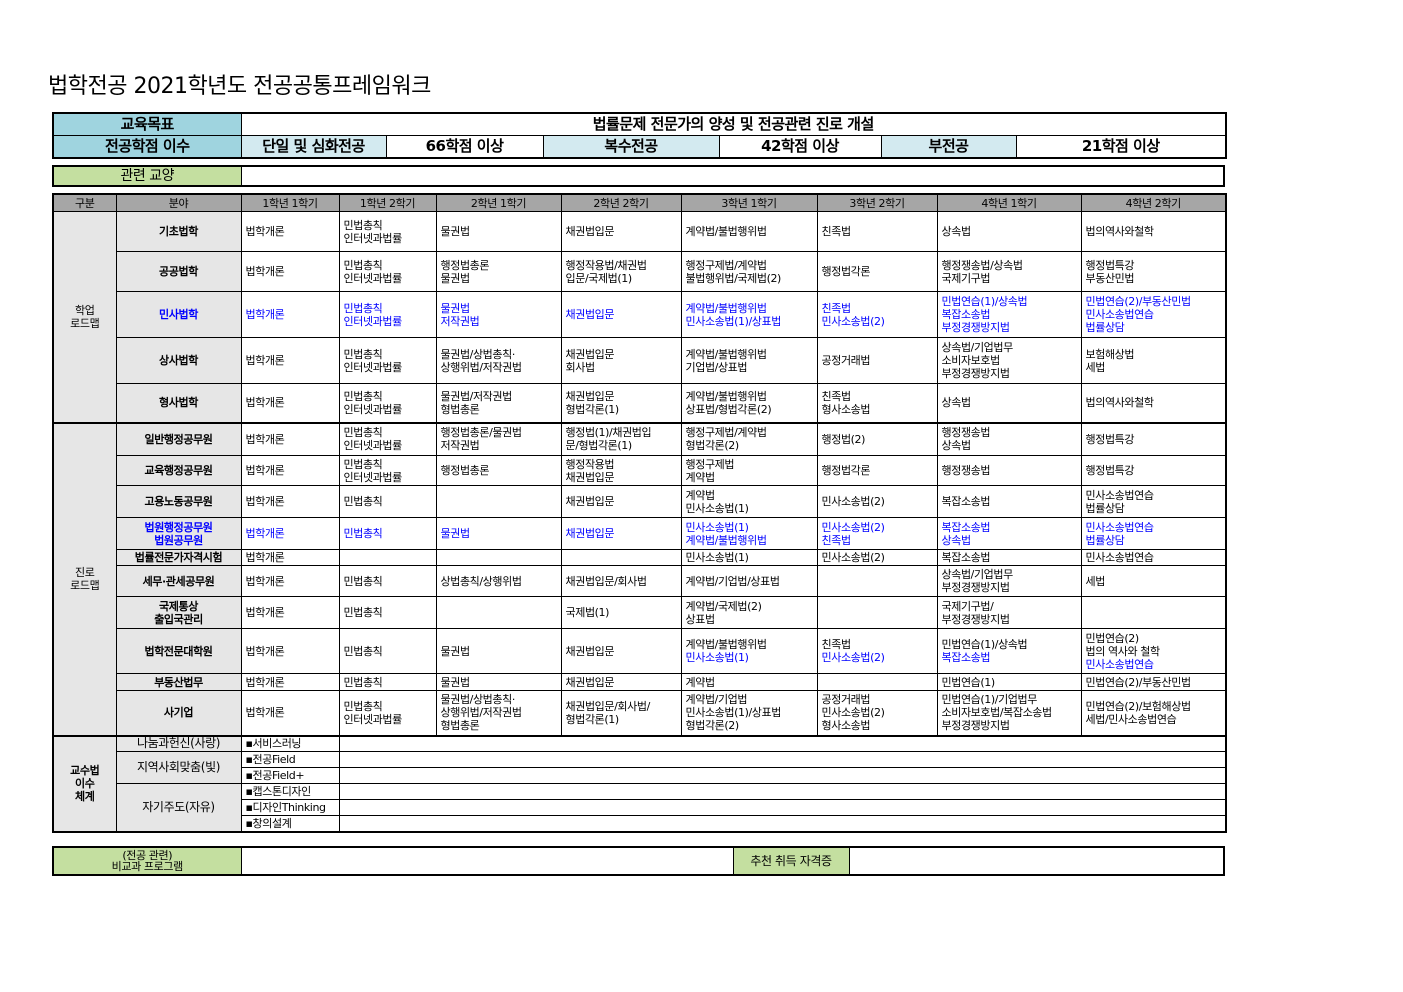 The height and width of the screenshot is (992, 1403). What do you see at coordinates (836, 308) in the screenshot?
I see `course-name: 친족법` at bounding box center [836, 308].